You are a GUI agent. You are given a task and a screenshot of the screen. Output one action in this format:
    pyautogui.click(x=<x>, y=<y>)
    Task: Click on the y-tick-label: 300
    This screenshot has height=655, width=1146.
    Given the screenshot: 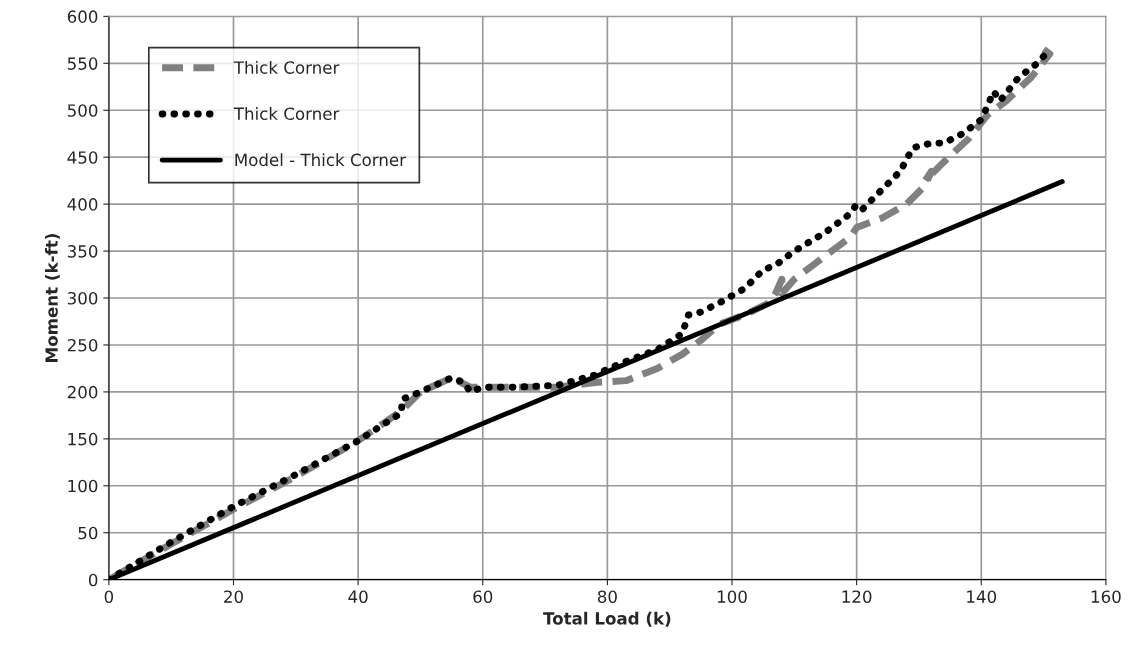 What is the action you would take?
    pyautogui.click(x=82, y=298)
    